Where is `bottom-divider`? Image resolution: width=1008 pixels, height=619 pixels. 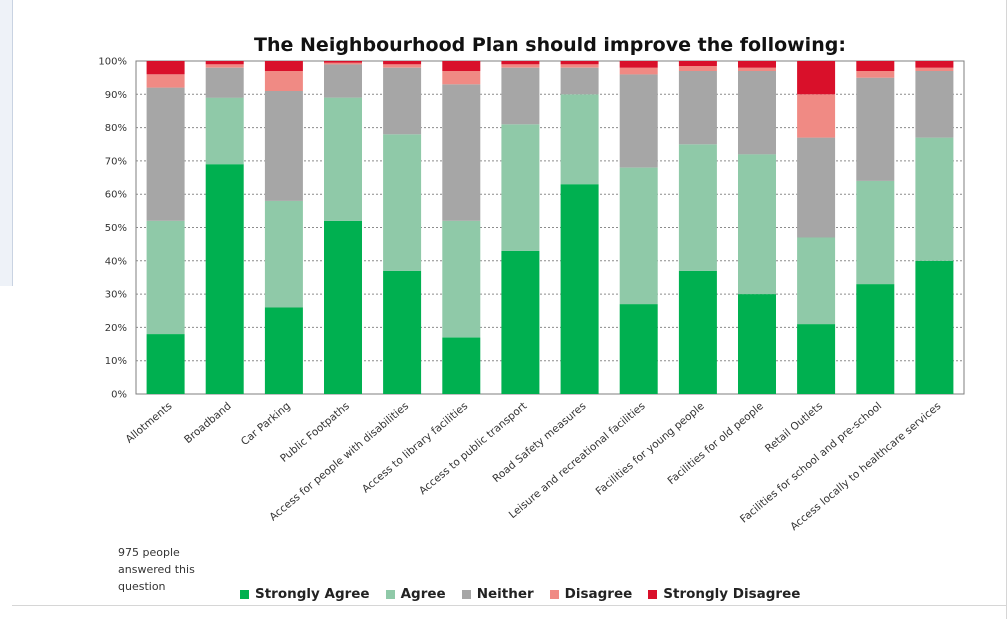 bottom-divider is located at coordinates (509, 605).